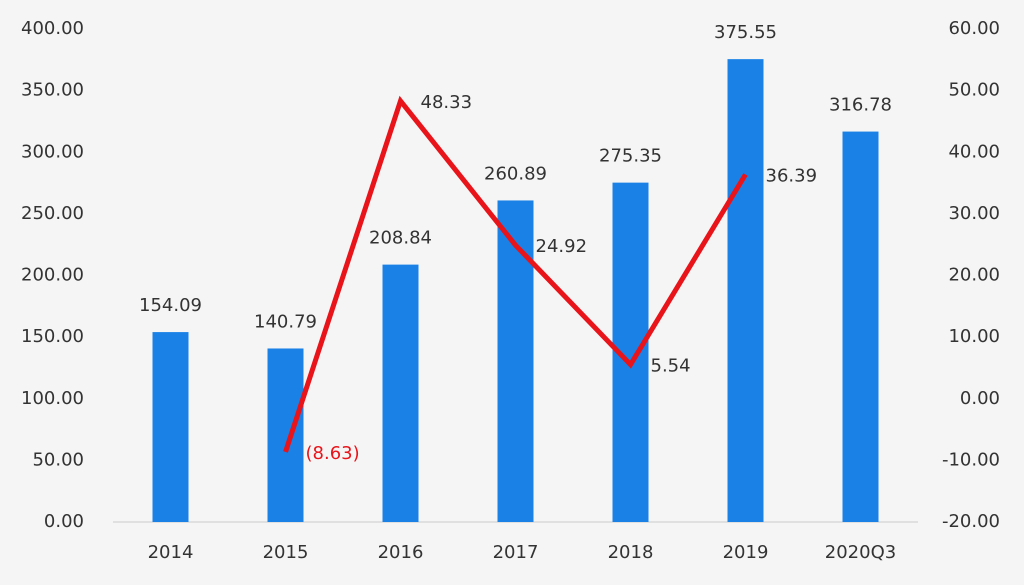 The image size is (1024, 585). What do you see at coordinates (52, 398) in the screenshot?
I see `y-tick-label: 100.00` at bounding box center [52, 398].